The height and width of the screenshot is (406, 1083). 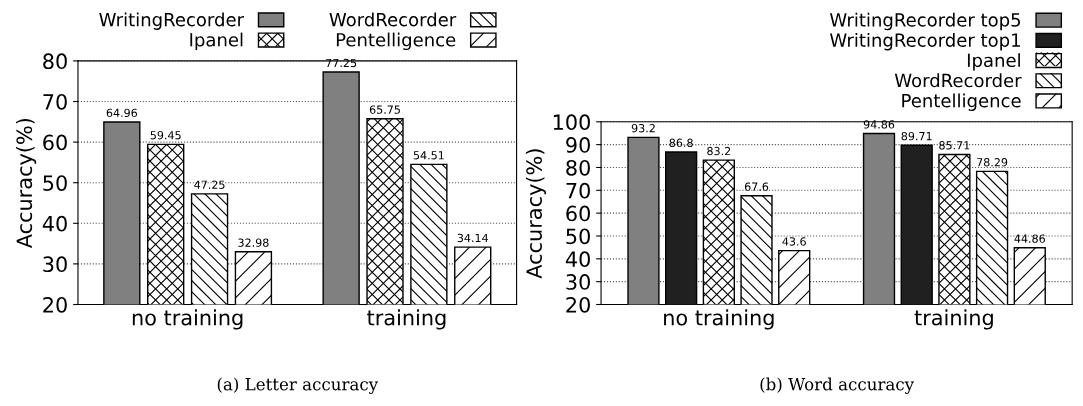 I want to click on data-label: 59.45, so click(x=165, y=135).